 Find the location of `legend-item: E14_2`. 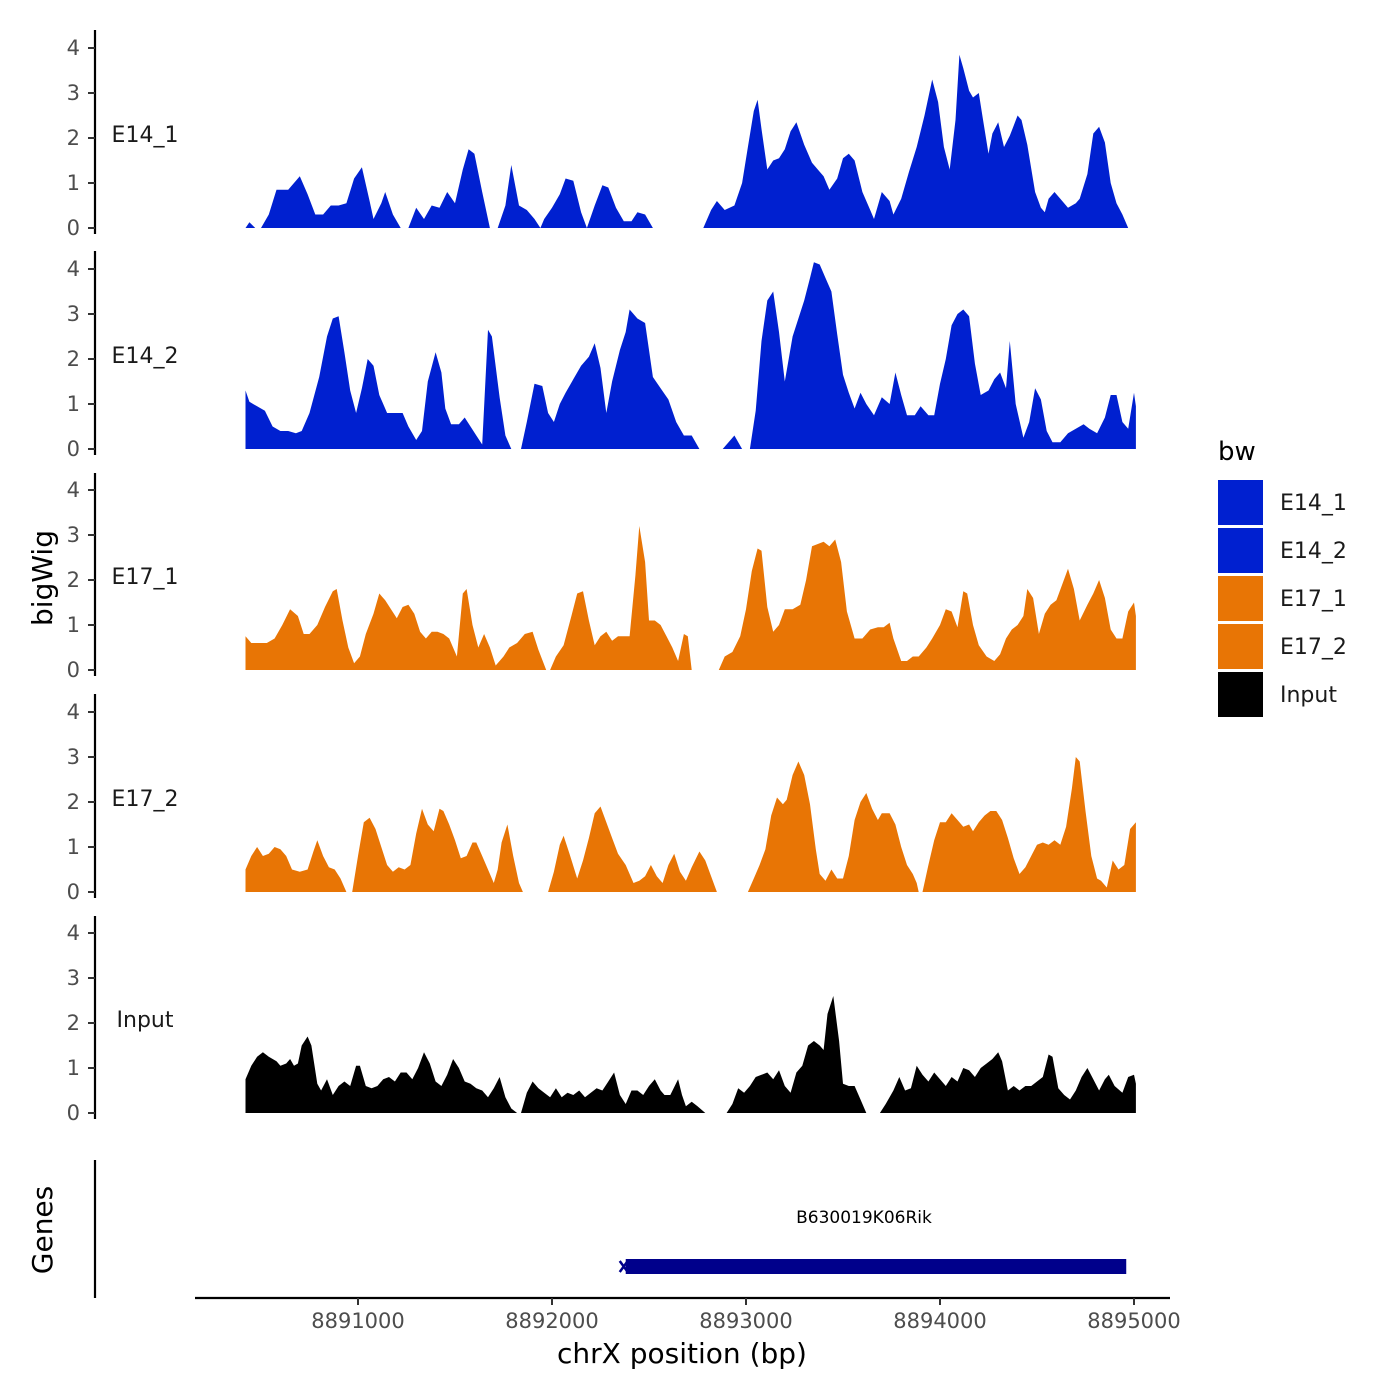

legend-item: E14_2 is located at coordinates (1282, 550).